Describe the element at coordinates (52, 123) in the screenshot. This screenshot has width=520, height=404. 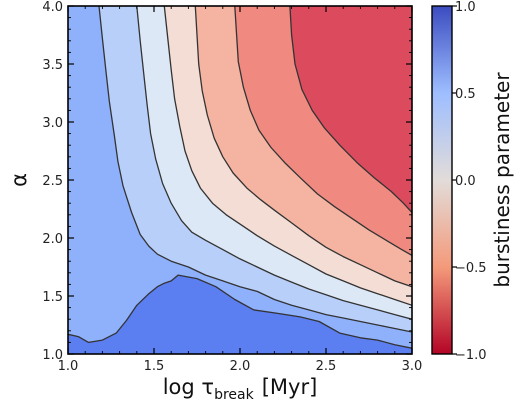
I see `y-tick-label: 3.0` at that location.